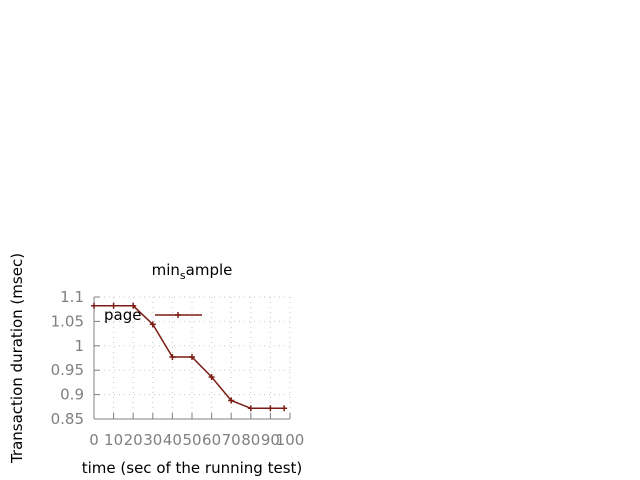  I want to click on y-tick-label: 1.05, so click(67, 321).